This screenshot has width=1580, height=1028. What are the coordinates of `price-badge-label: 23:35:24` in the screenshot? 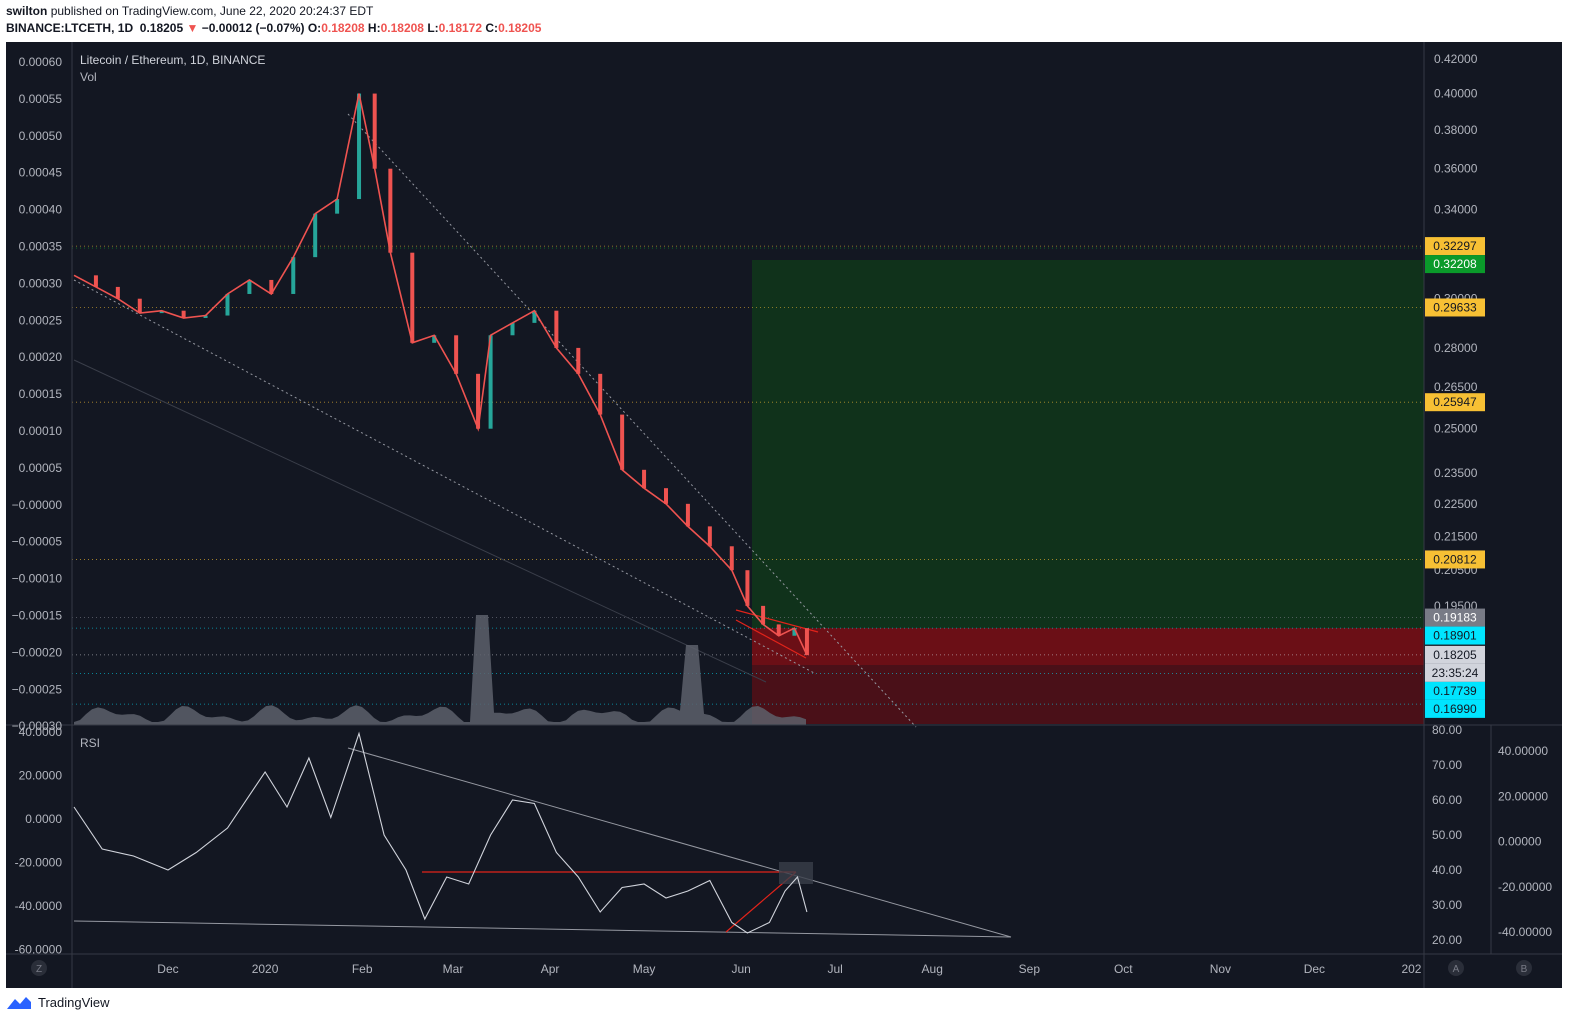 It's located at (1455, 673).